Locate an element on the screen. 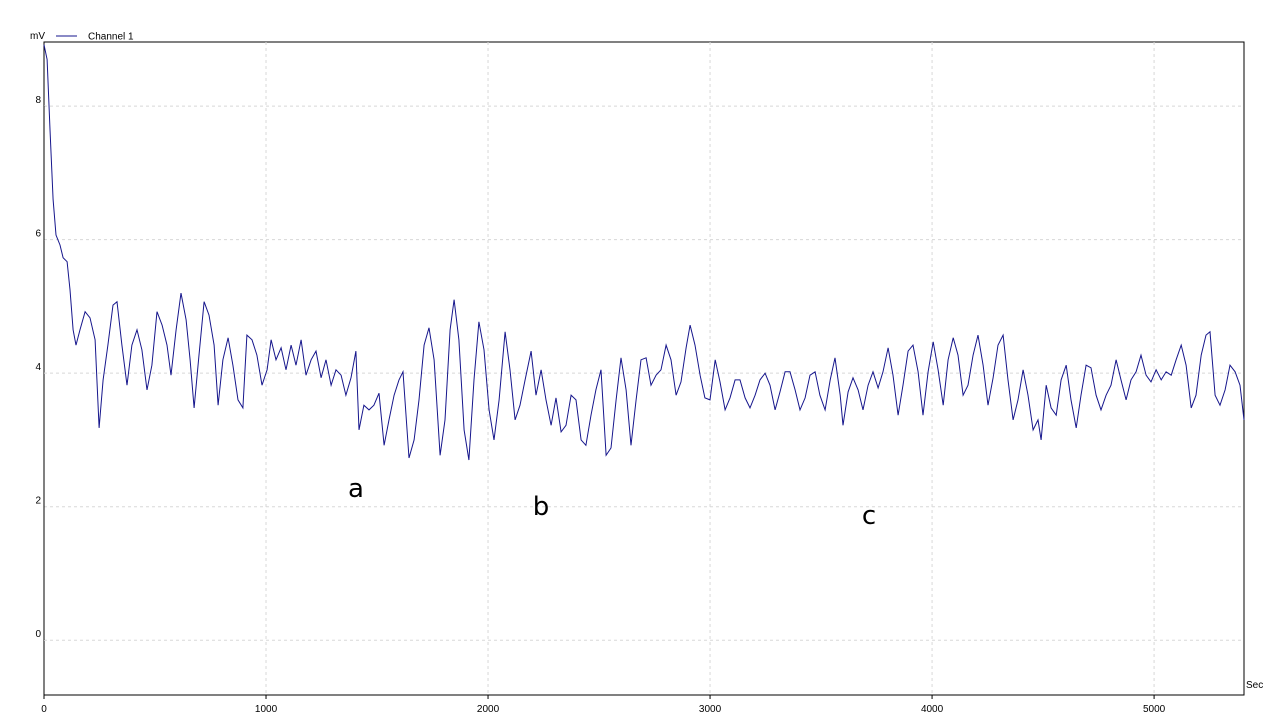 The width and height of the screenshot is (1281, 723). y-tick-label: 0 is located at coordinates (38, 634).